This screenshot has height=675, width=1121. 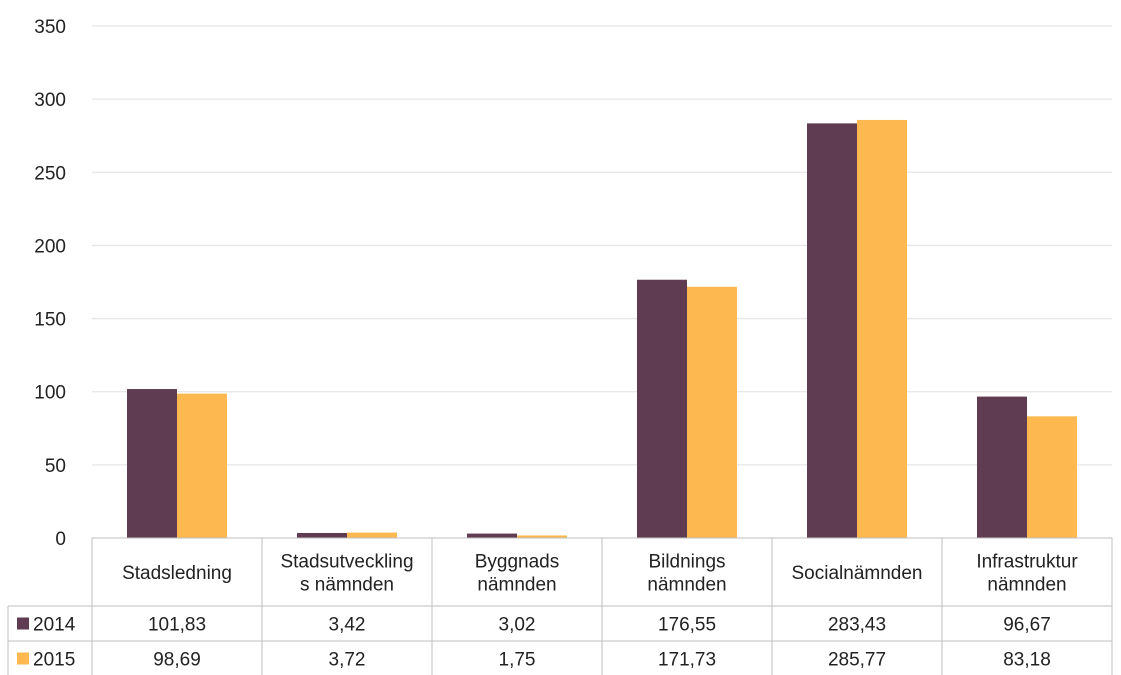 What do you see at coordinates (517, 562) in the screenshot?
I see `category-label: Byggnads` at bounding box center [517, 562].